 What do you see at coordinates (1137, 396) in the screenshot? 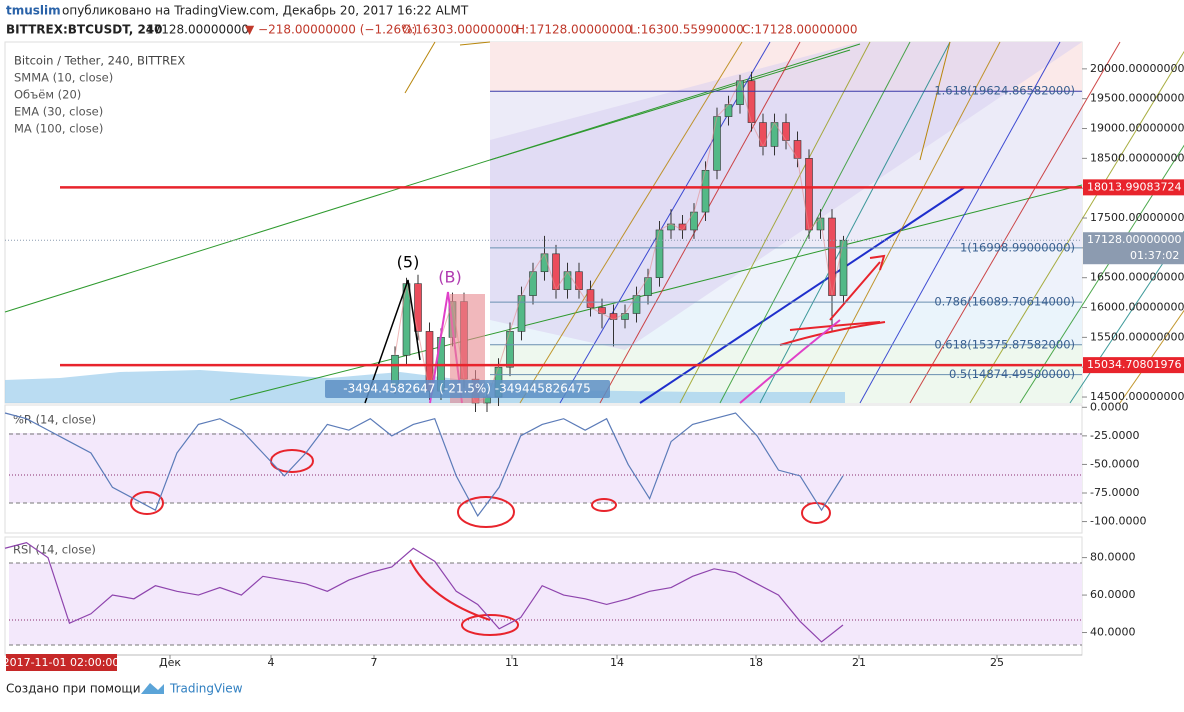
I see `y-tick-label: 14500.00000000` at bounding box center [1137, 396].